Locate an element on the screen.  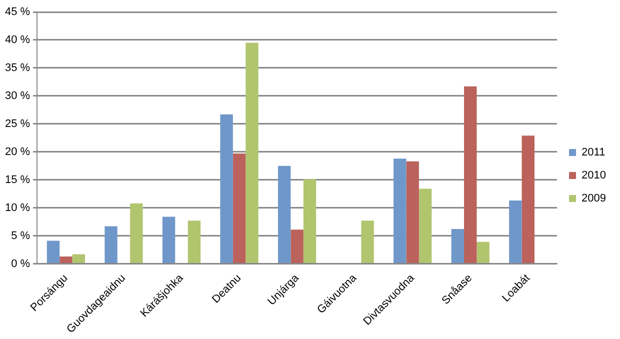
y-tick-label: 45 % is located at coordinates (17, 12).